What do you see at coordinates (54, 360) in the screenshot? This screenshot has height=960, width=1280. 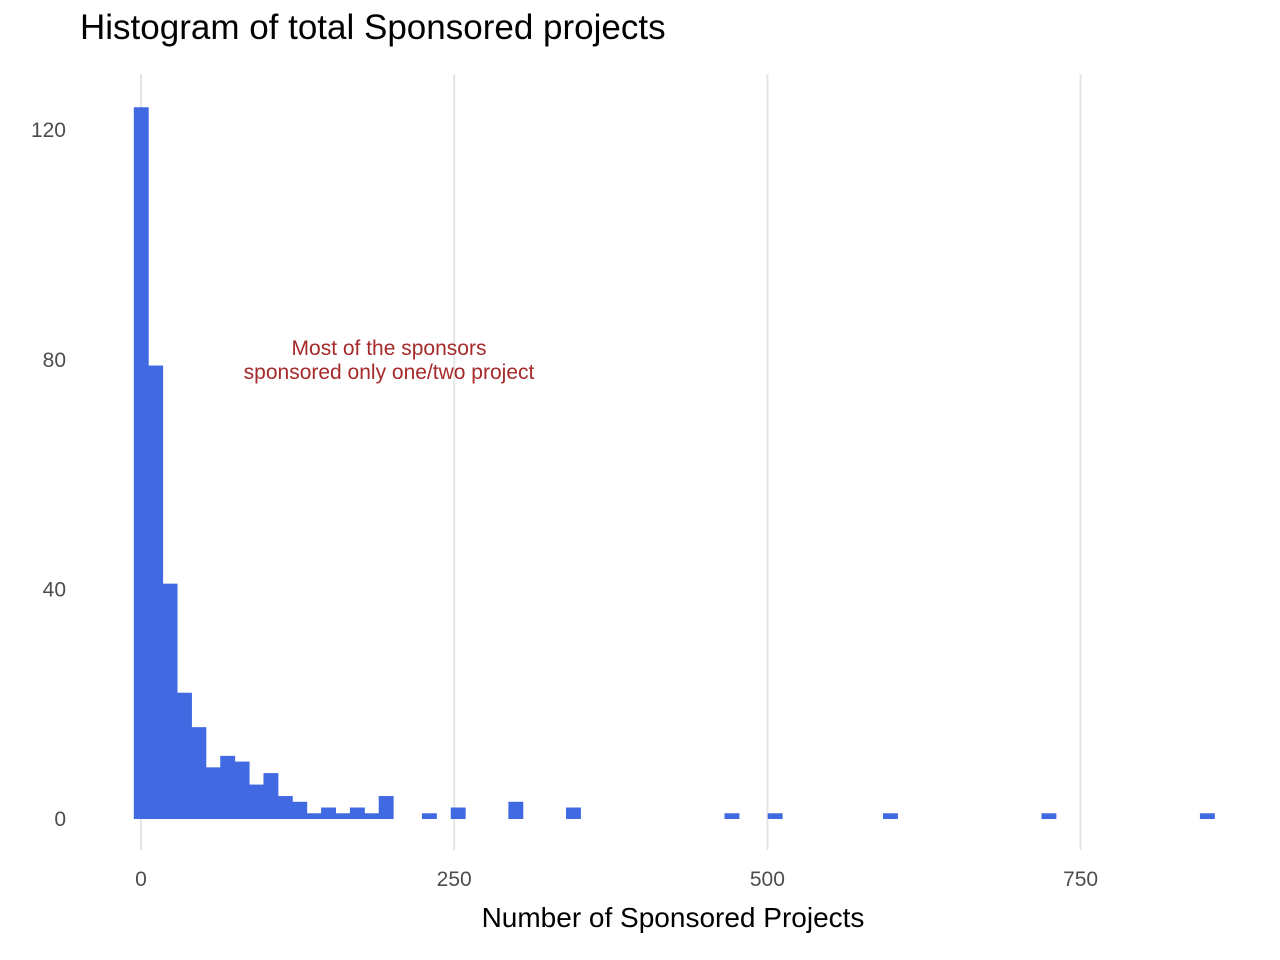 I see `y-tick-label: 80` at bounding box center [54, 360].